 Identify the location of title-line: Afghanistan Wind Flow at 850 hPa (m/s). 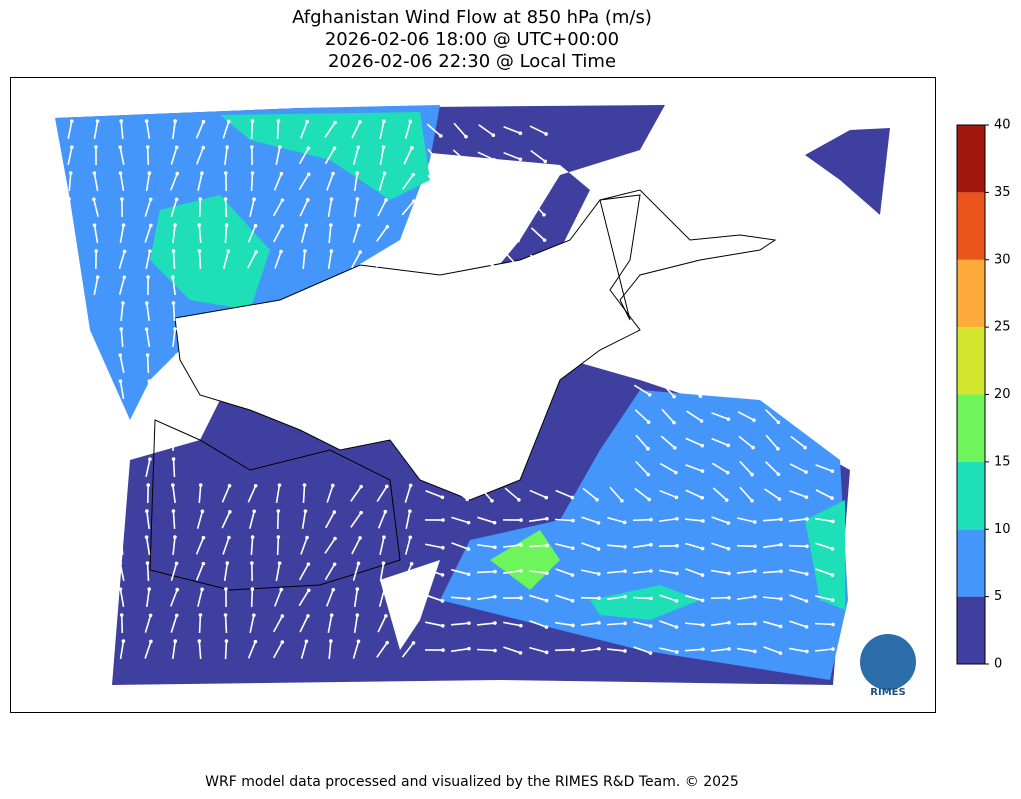
(472, 17).